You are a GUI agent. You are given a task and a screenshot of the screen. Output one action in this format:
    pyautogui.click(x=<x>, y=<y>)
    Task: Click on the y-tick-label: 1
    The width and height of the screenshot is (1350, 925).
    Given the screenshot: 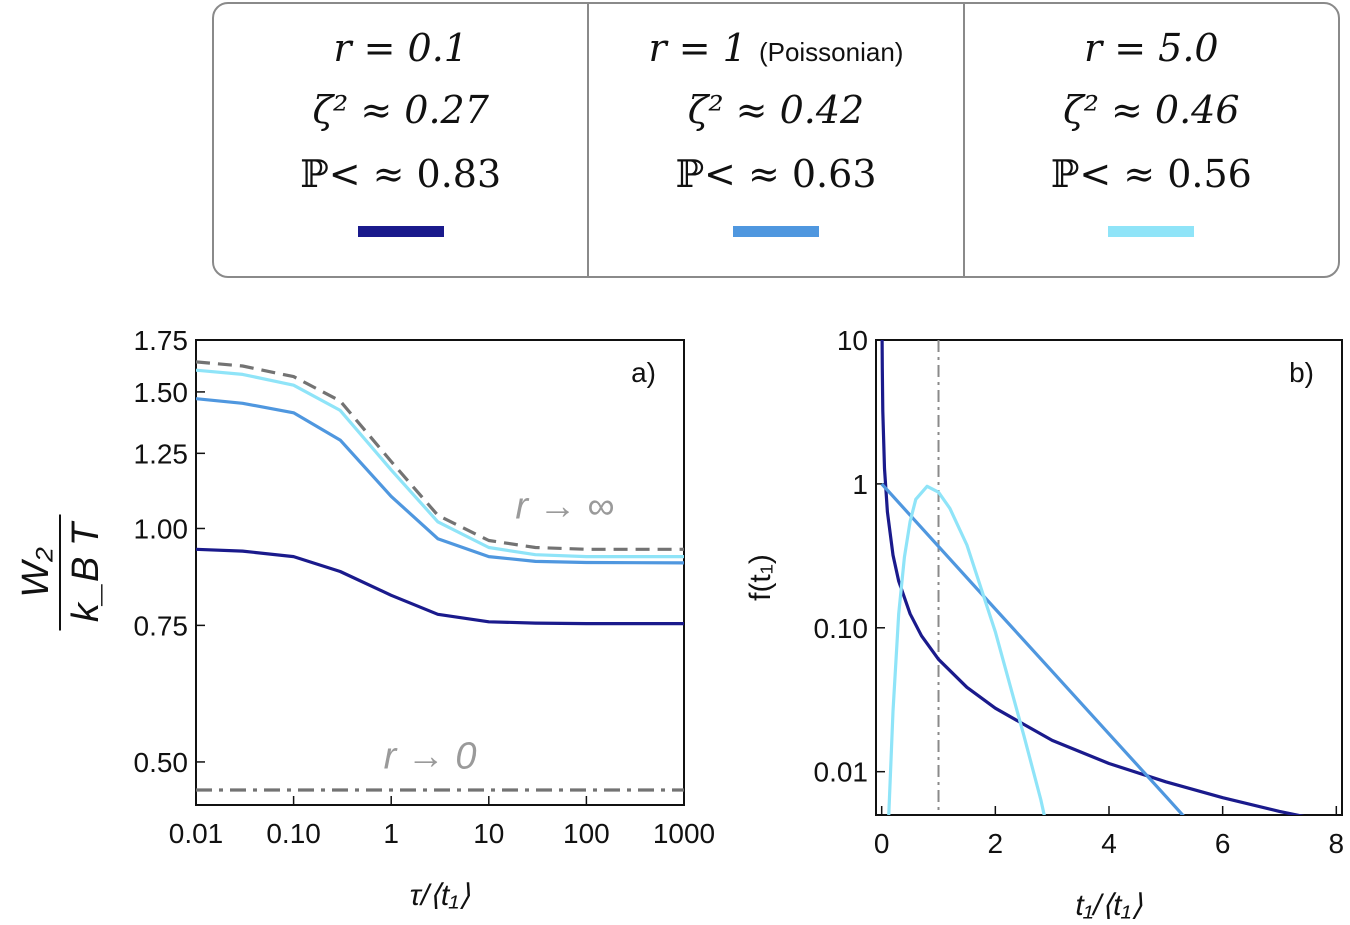 What is the action you would take?
    pyautogui.click(x=860, y=484)
    